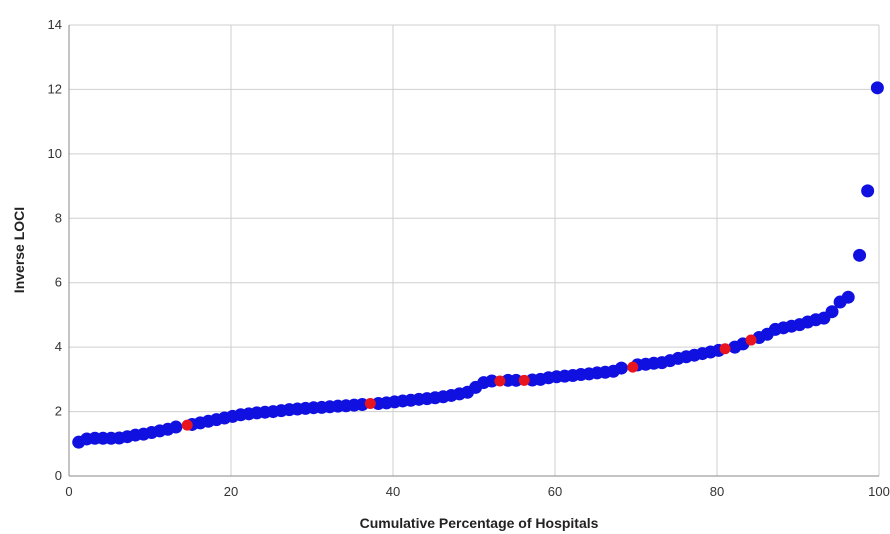  What do you see at coordinates (393, 491) in the screenshot?
I see `x-tick-label: 40` at bounding box center [393, 491].